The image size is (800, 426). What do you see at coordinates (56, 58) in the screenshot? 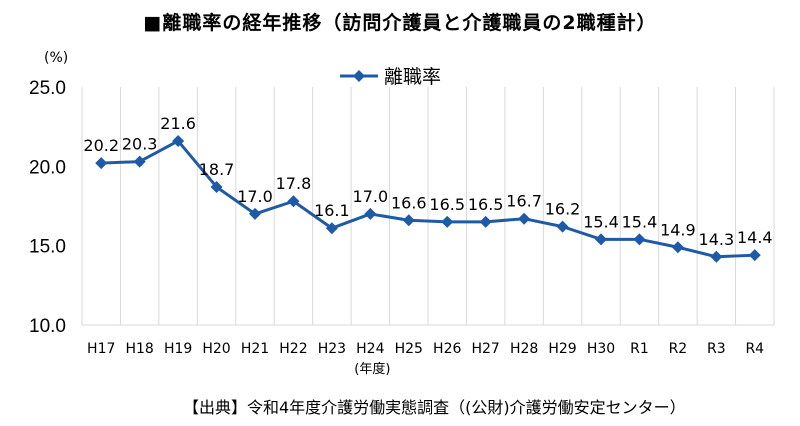
I see `y-axis-unit: (%)` at bounding box center [56, 58].